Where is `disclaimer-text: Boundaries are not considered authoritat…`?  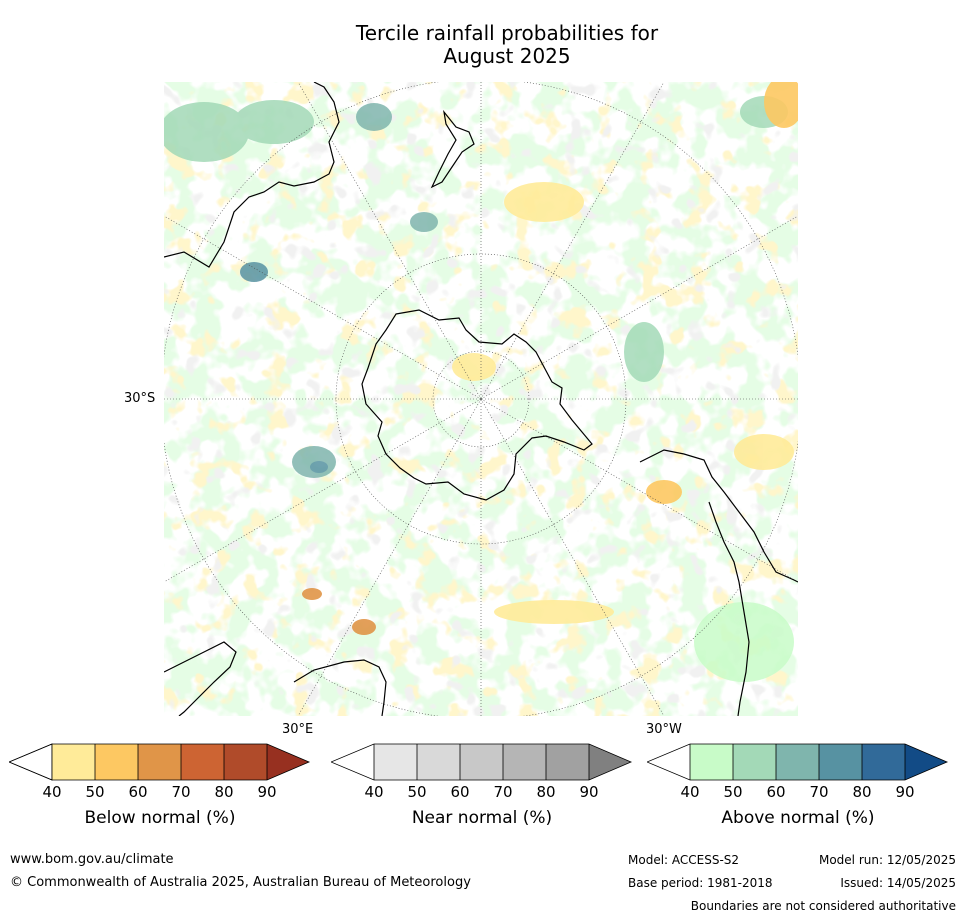 disclaimer-text: Boundaries are not considered authoritat… is located at coordinates (823, 906).